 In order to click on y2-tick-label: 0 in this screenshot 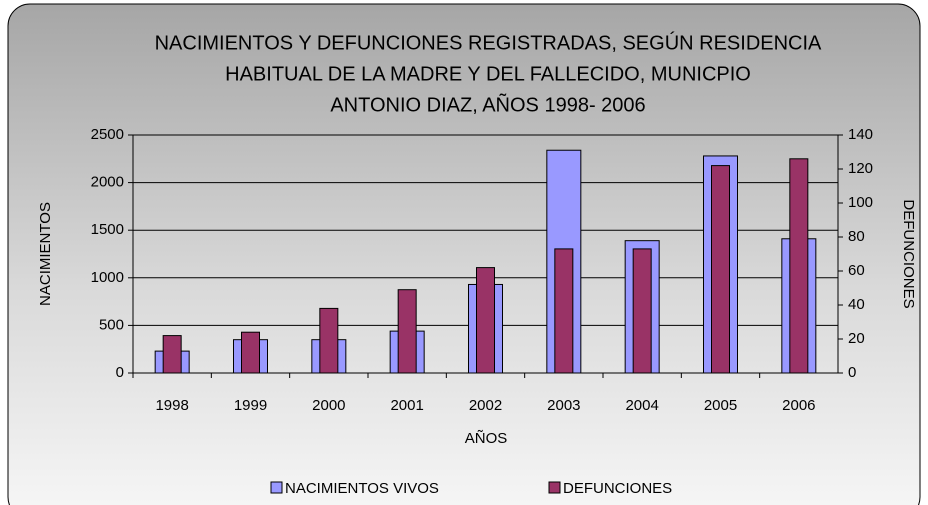, I will do `click(852, 372)`.